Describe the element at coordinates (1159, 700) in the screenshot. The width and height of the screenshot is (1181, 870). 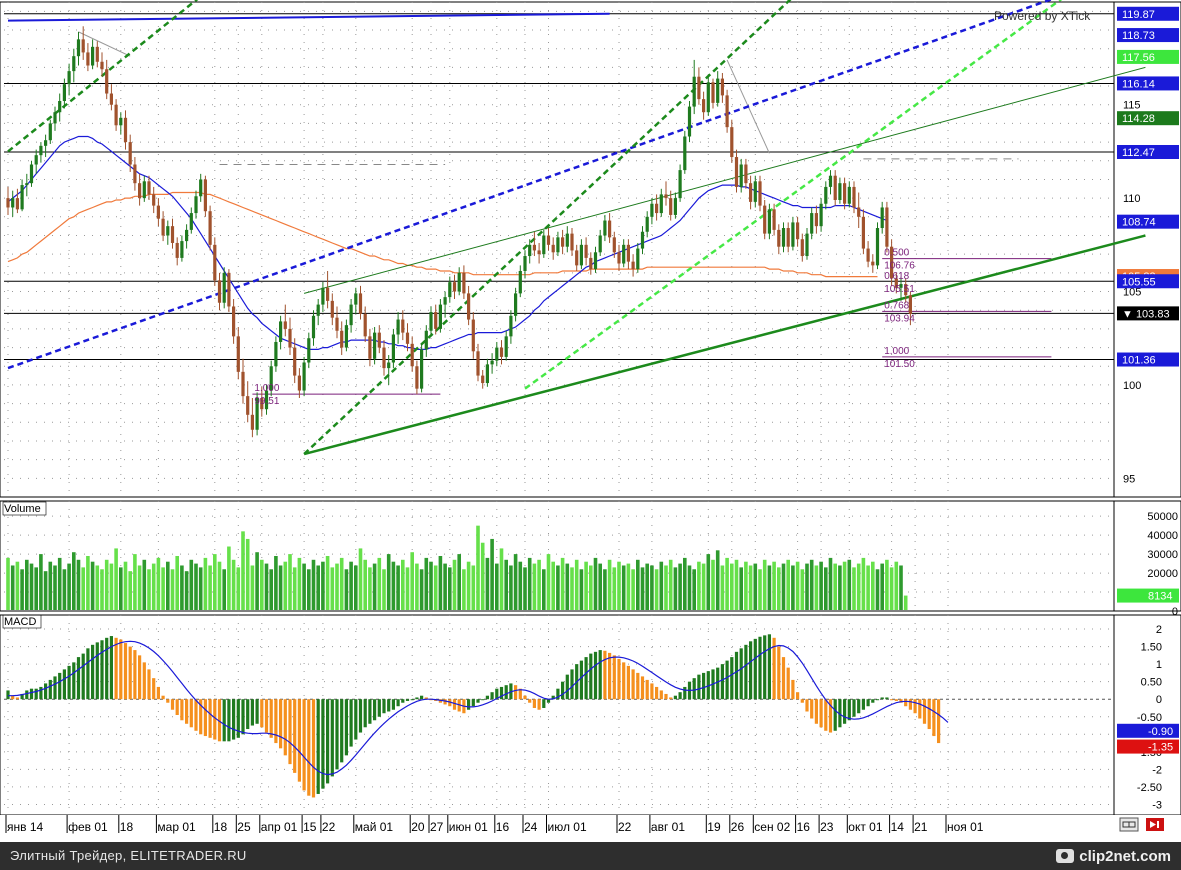
I see `macd-axis-tick: 0` at that location.